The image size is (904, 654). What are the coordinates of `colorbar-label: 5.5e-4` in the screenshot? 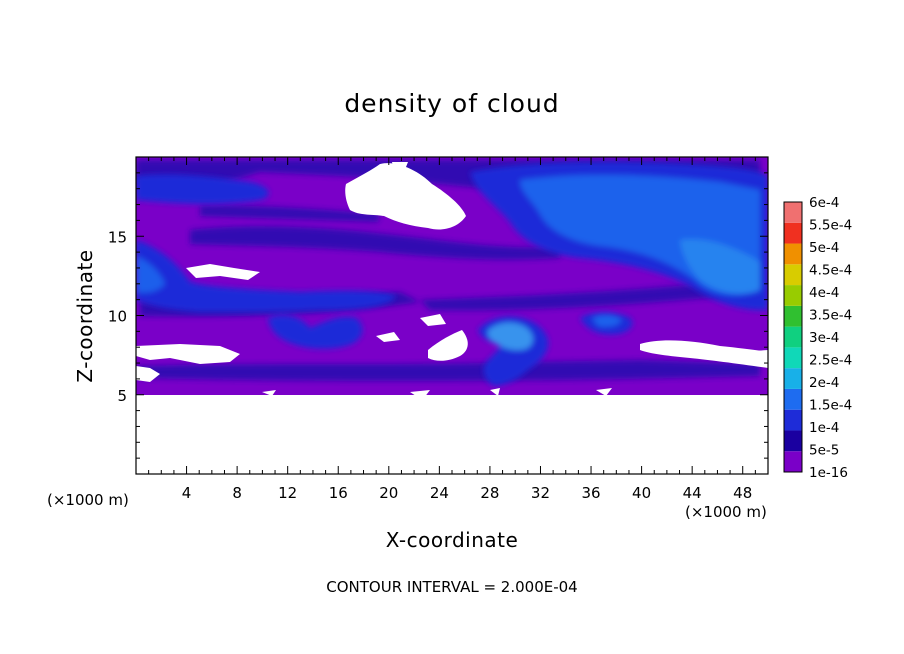 It's located at (830, 226).